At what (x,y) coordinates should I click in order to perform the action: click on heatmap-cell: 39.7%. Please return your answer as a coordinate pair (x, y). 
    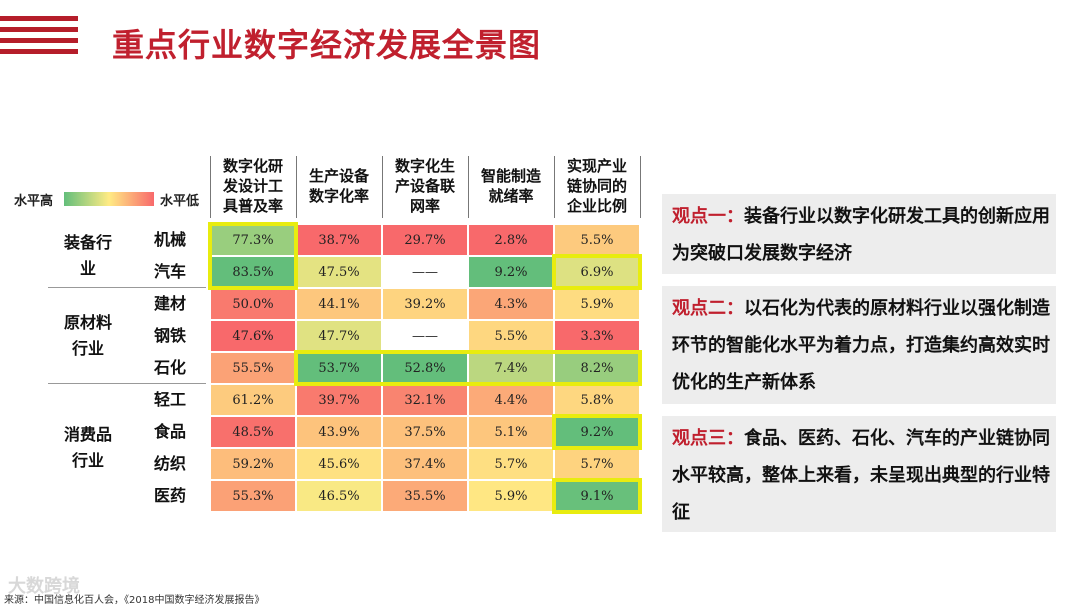
    Looking at the image, I should click on (339, 400).